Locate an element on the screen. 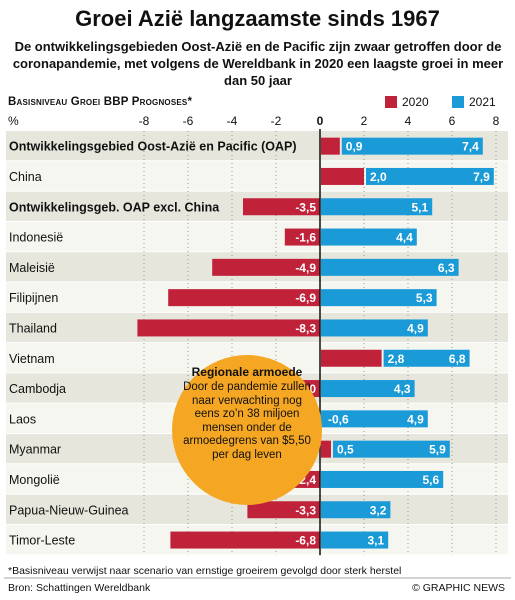 The width and height of the screenshot is (515, 600). category-label: Indonesië is located at coordinates (36, 238).